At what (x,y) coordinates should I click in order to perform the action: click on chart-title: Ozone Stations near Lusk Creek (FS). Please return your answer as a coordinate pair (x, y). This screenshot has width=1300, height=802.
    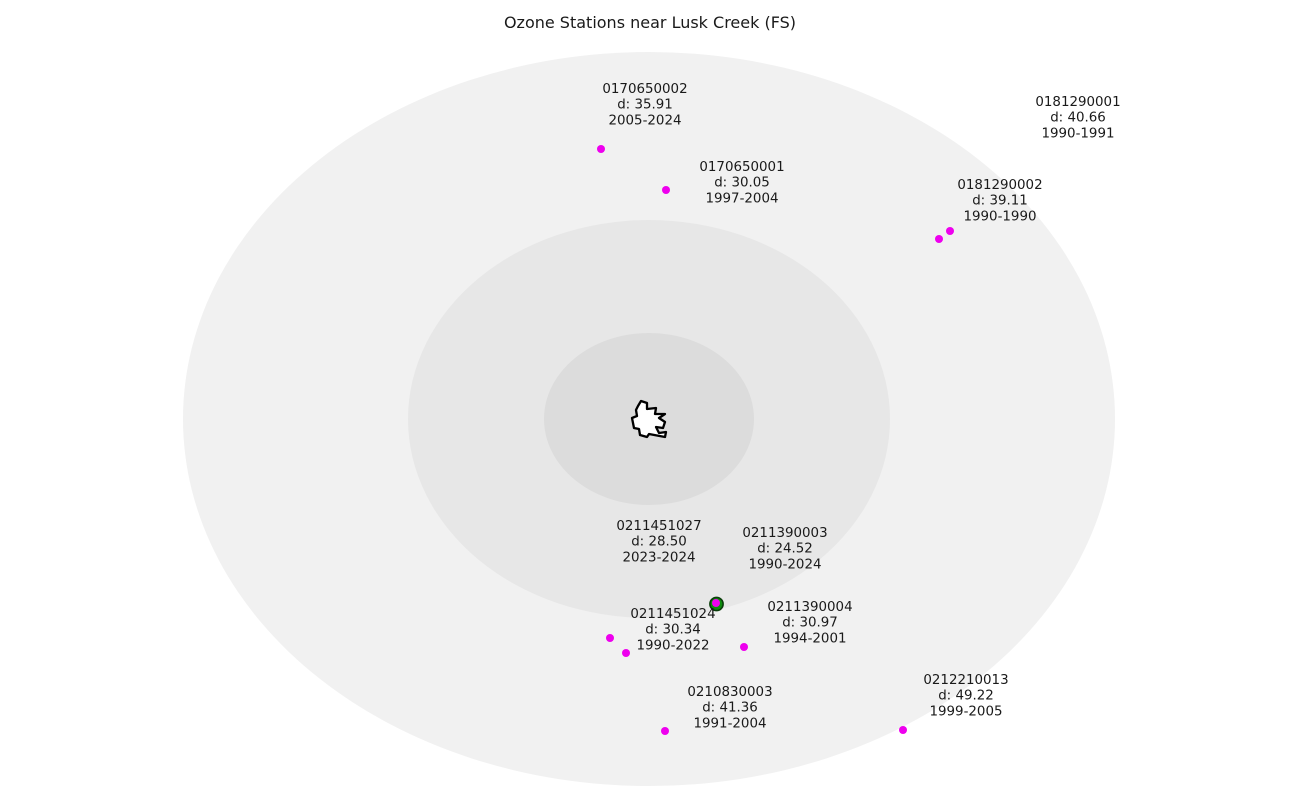
    Looking at the image, I should click on (650, 22).